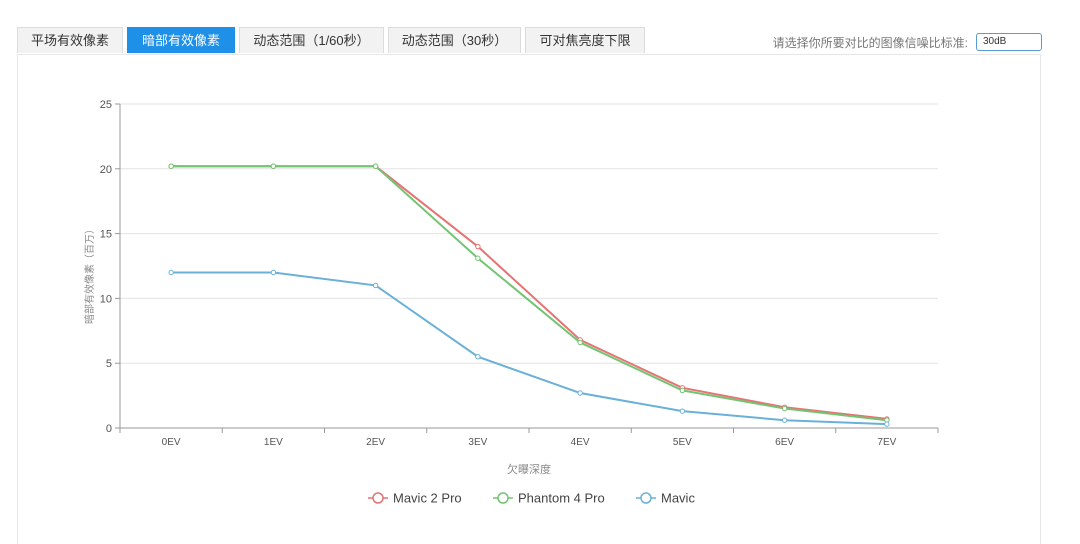 The width and height of the screenshot is (1080, 544). Describe the element at coordinates (585, 40) in the screenshot. I see `tab-focus-brightness-limit: 可对焦亮度下限` at that location.